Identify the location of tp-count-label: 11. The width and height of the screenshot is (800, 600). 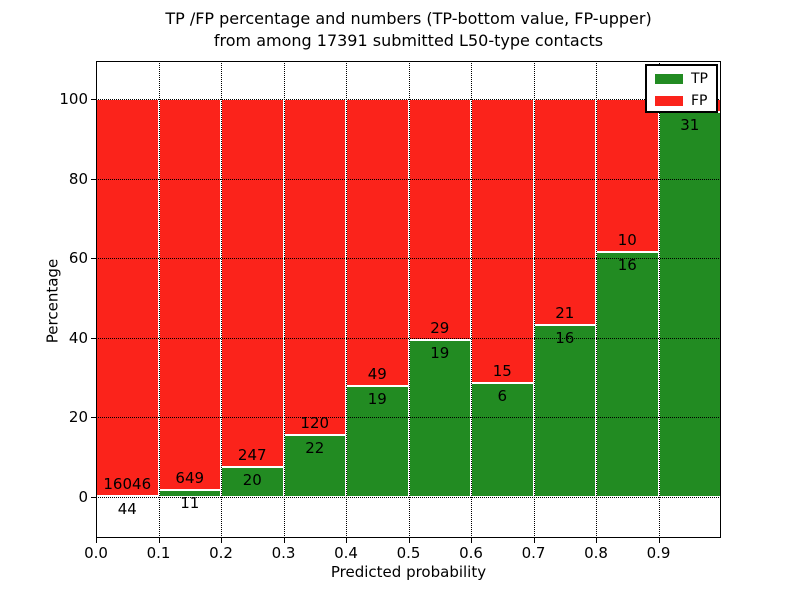
(190, 503).